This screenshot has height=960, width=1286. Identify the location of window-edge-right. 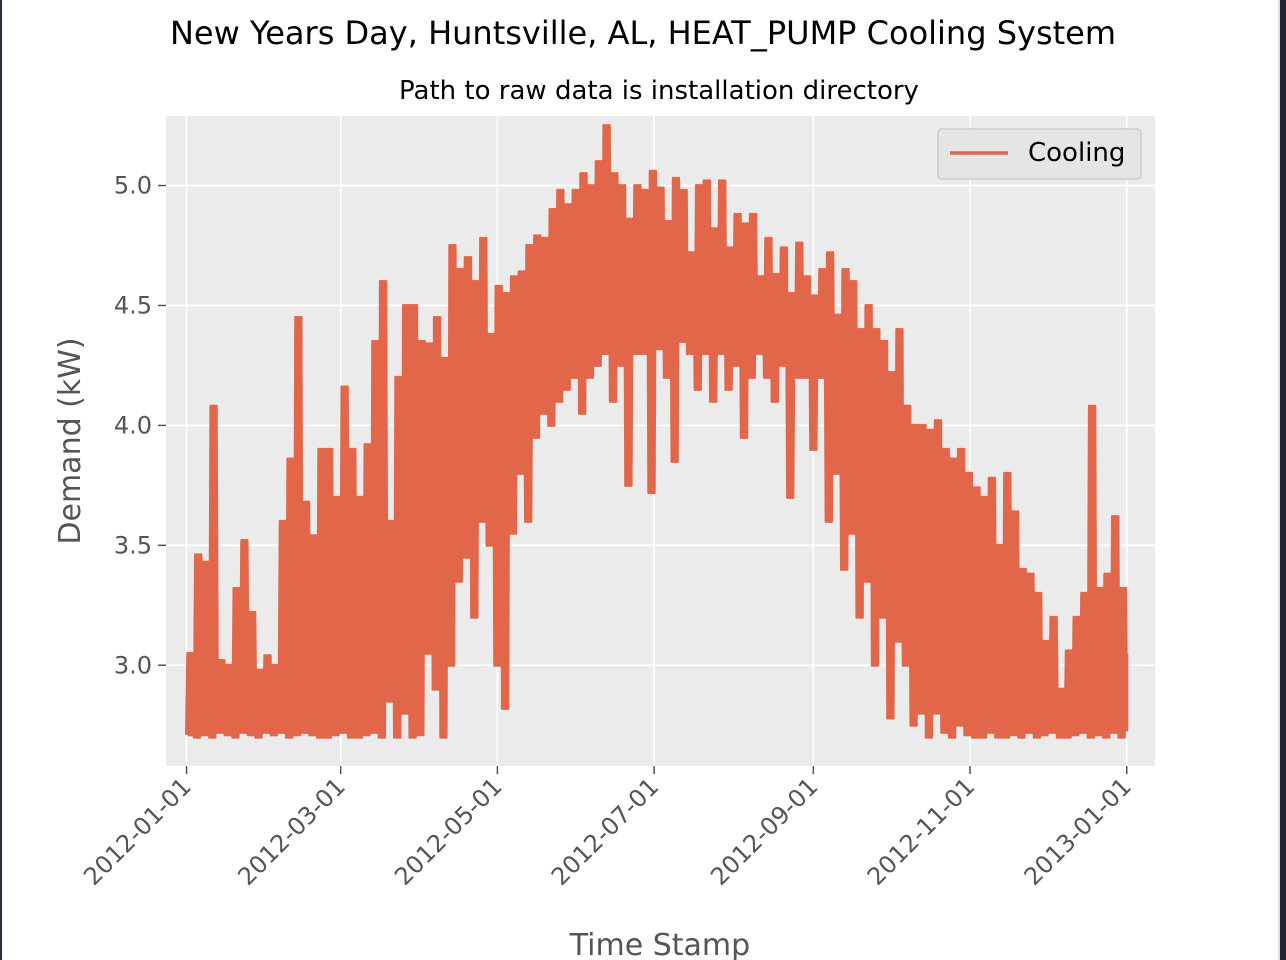
(1283, 480).